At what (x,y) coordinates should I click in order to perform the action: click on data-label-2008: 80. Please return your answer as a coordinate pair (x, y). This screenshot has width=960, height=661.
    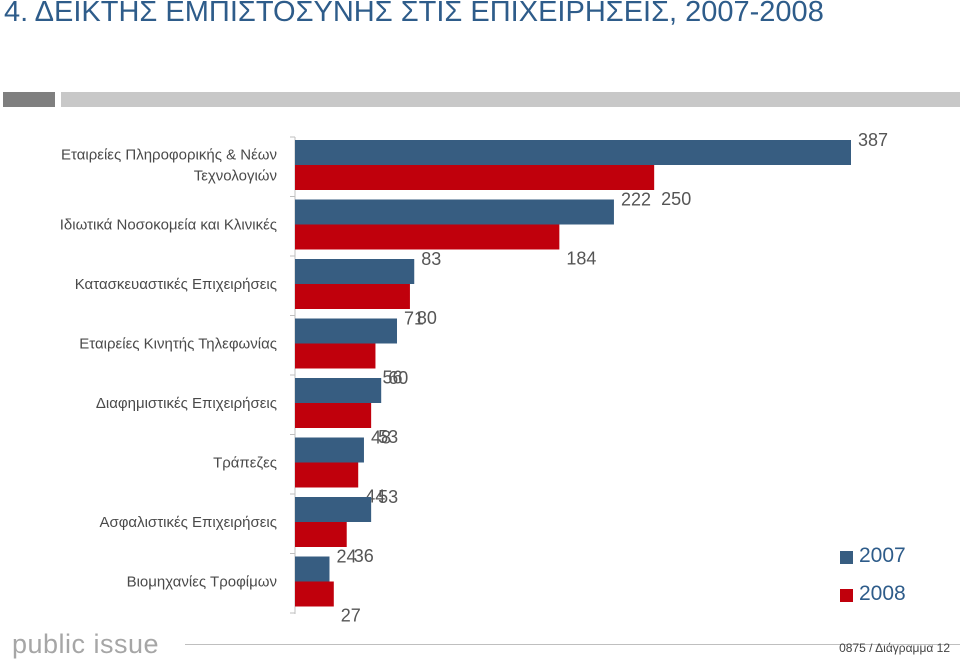
    Looking at the image, I should click on (427, 318).